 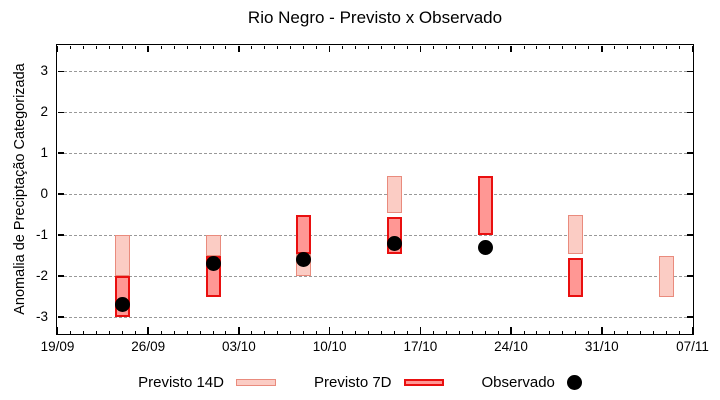 I want to click on y-tick-label: 3, so click(x=44, y=71).